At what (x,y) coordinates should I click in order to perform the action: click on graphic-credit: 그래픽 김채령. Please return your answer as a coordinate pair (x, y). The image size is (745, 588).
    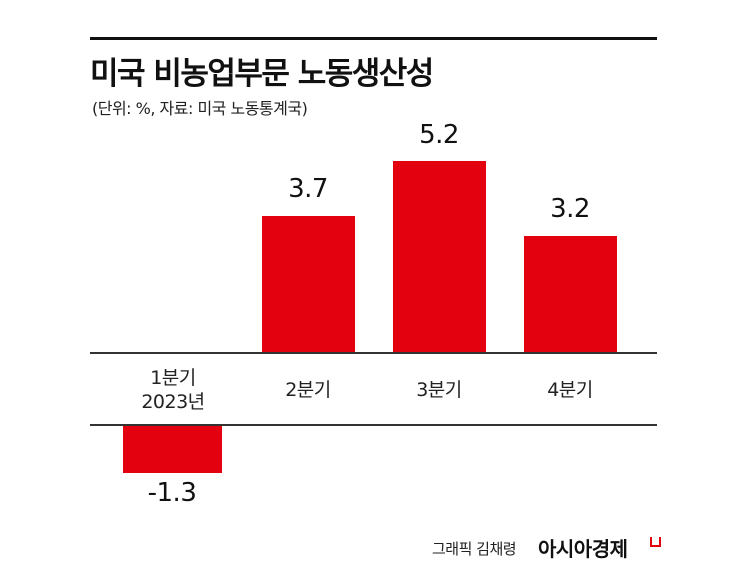
    Looking at the image, I should click on (474, 549).